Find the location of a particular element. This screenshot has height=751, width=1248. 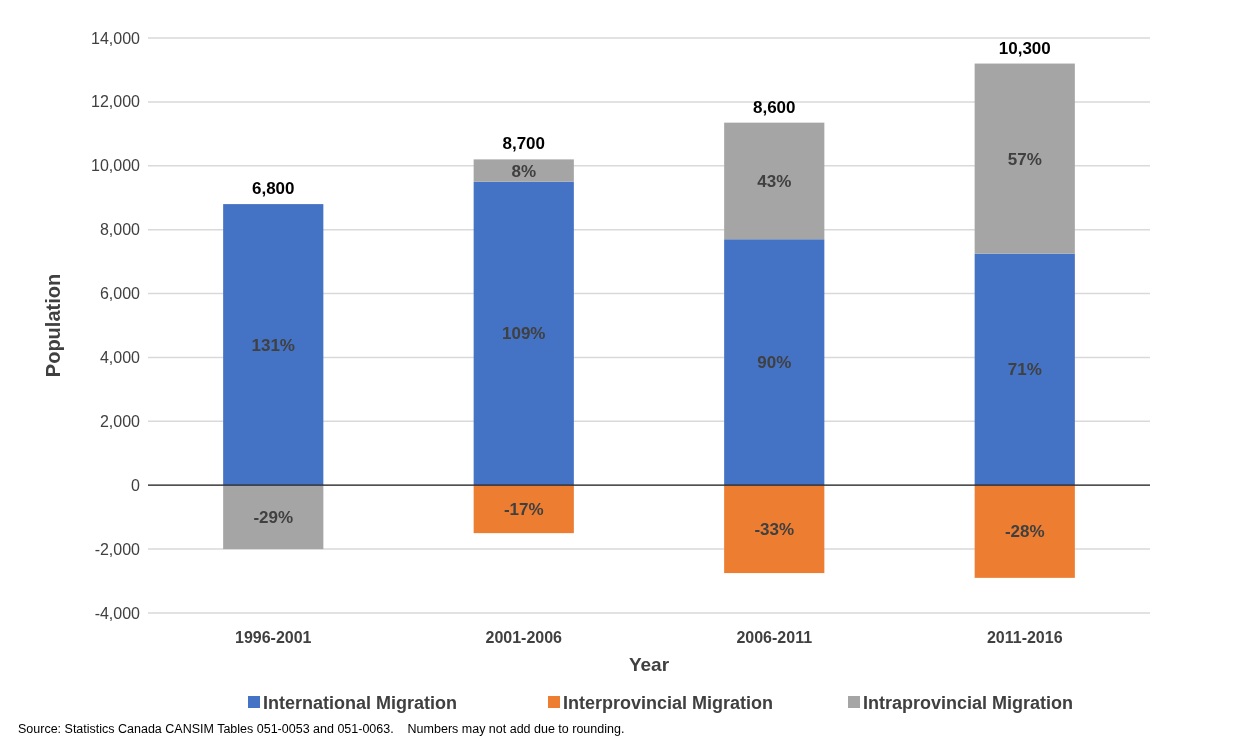

y-tick-label: -4,000 is located at coordinates (117, 613).